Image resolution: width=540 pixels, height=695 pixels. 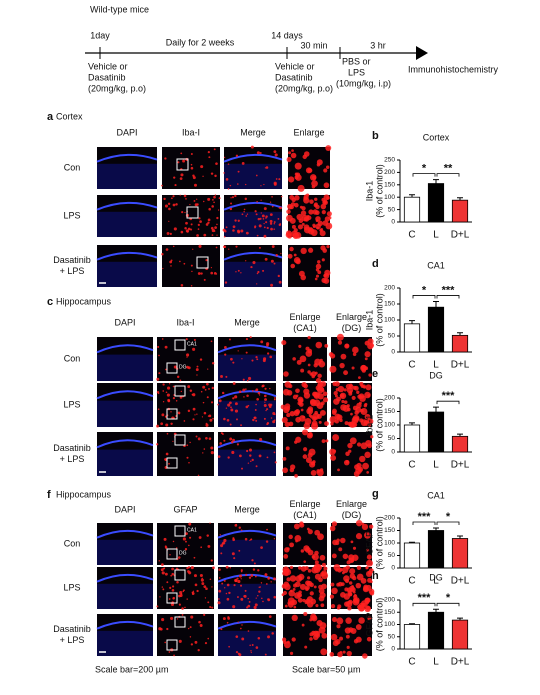 I want to click on tissue-fill, so click(x=253, y=274).